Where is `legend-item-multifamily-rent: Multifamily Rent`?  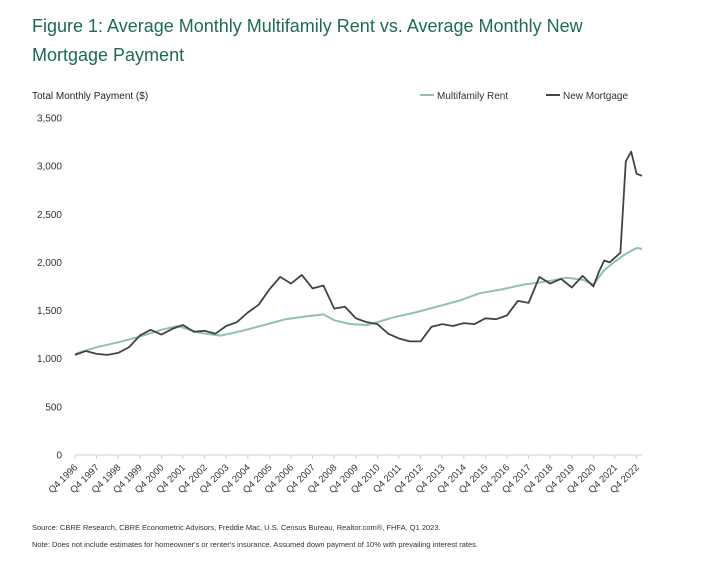
legend-item-multifamily-rent: Multifamily Rent is located at coordinates (472, 96).